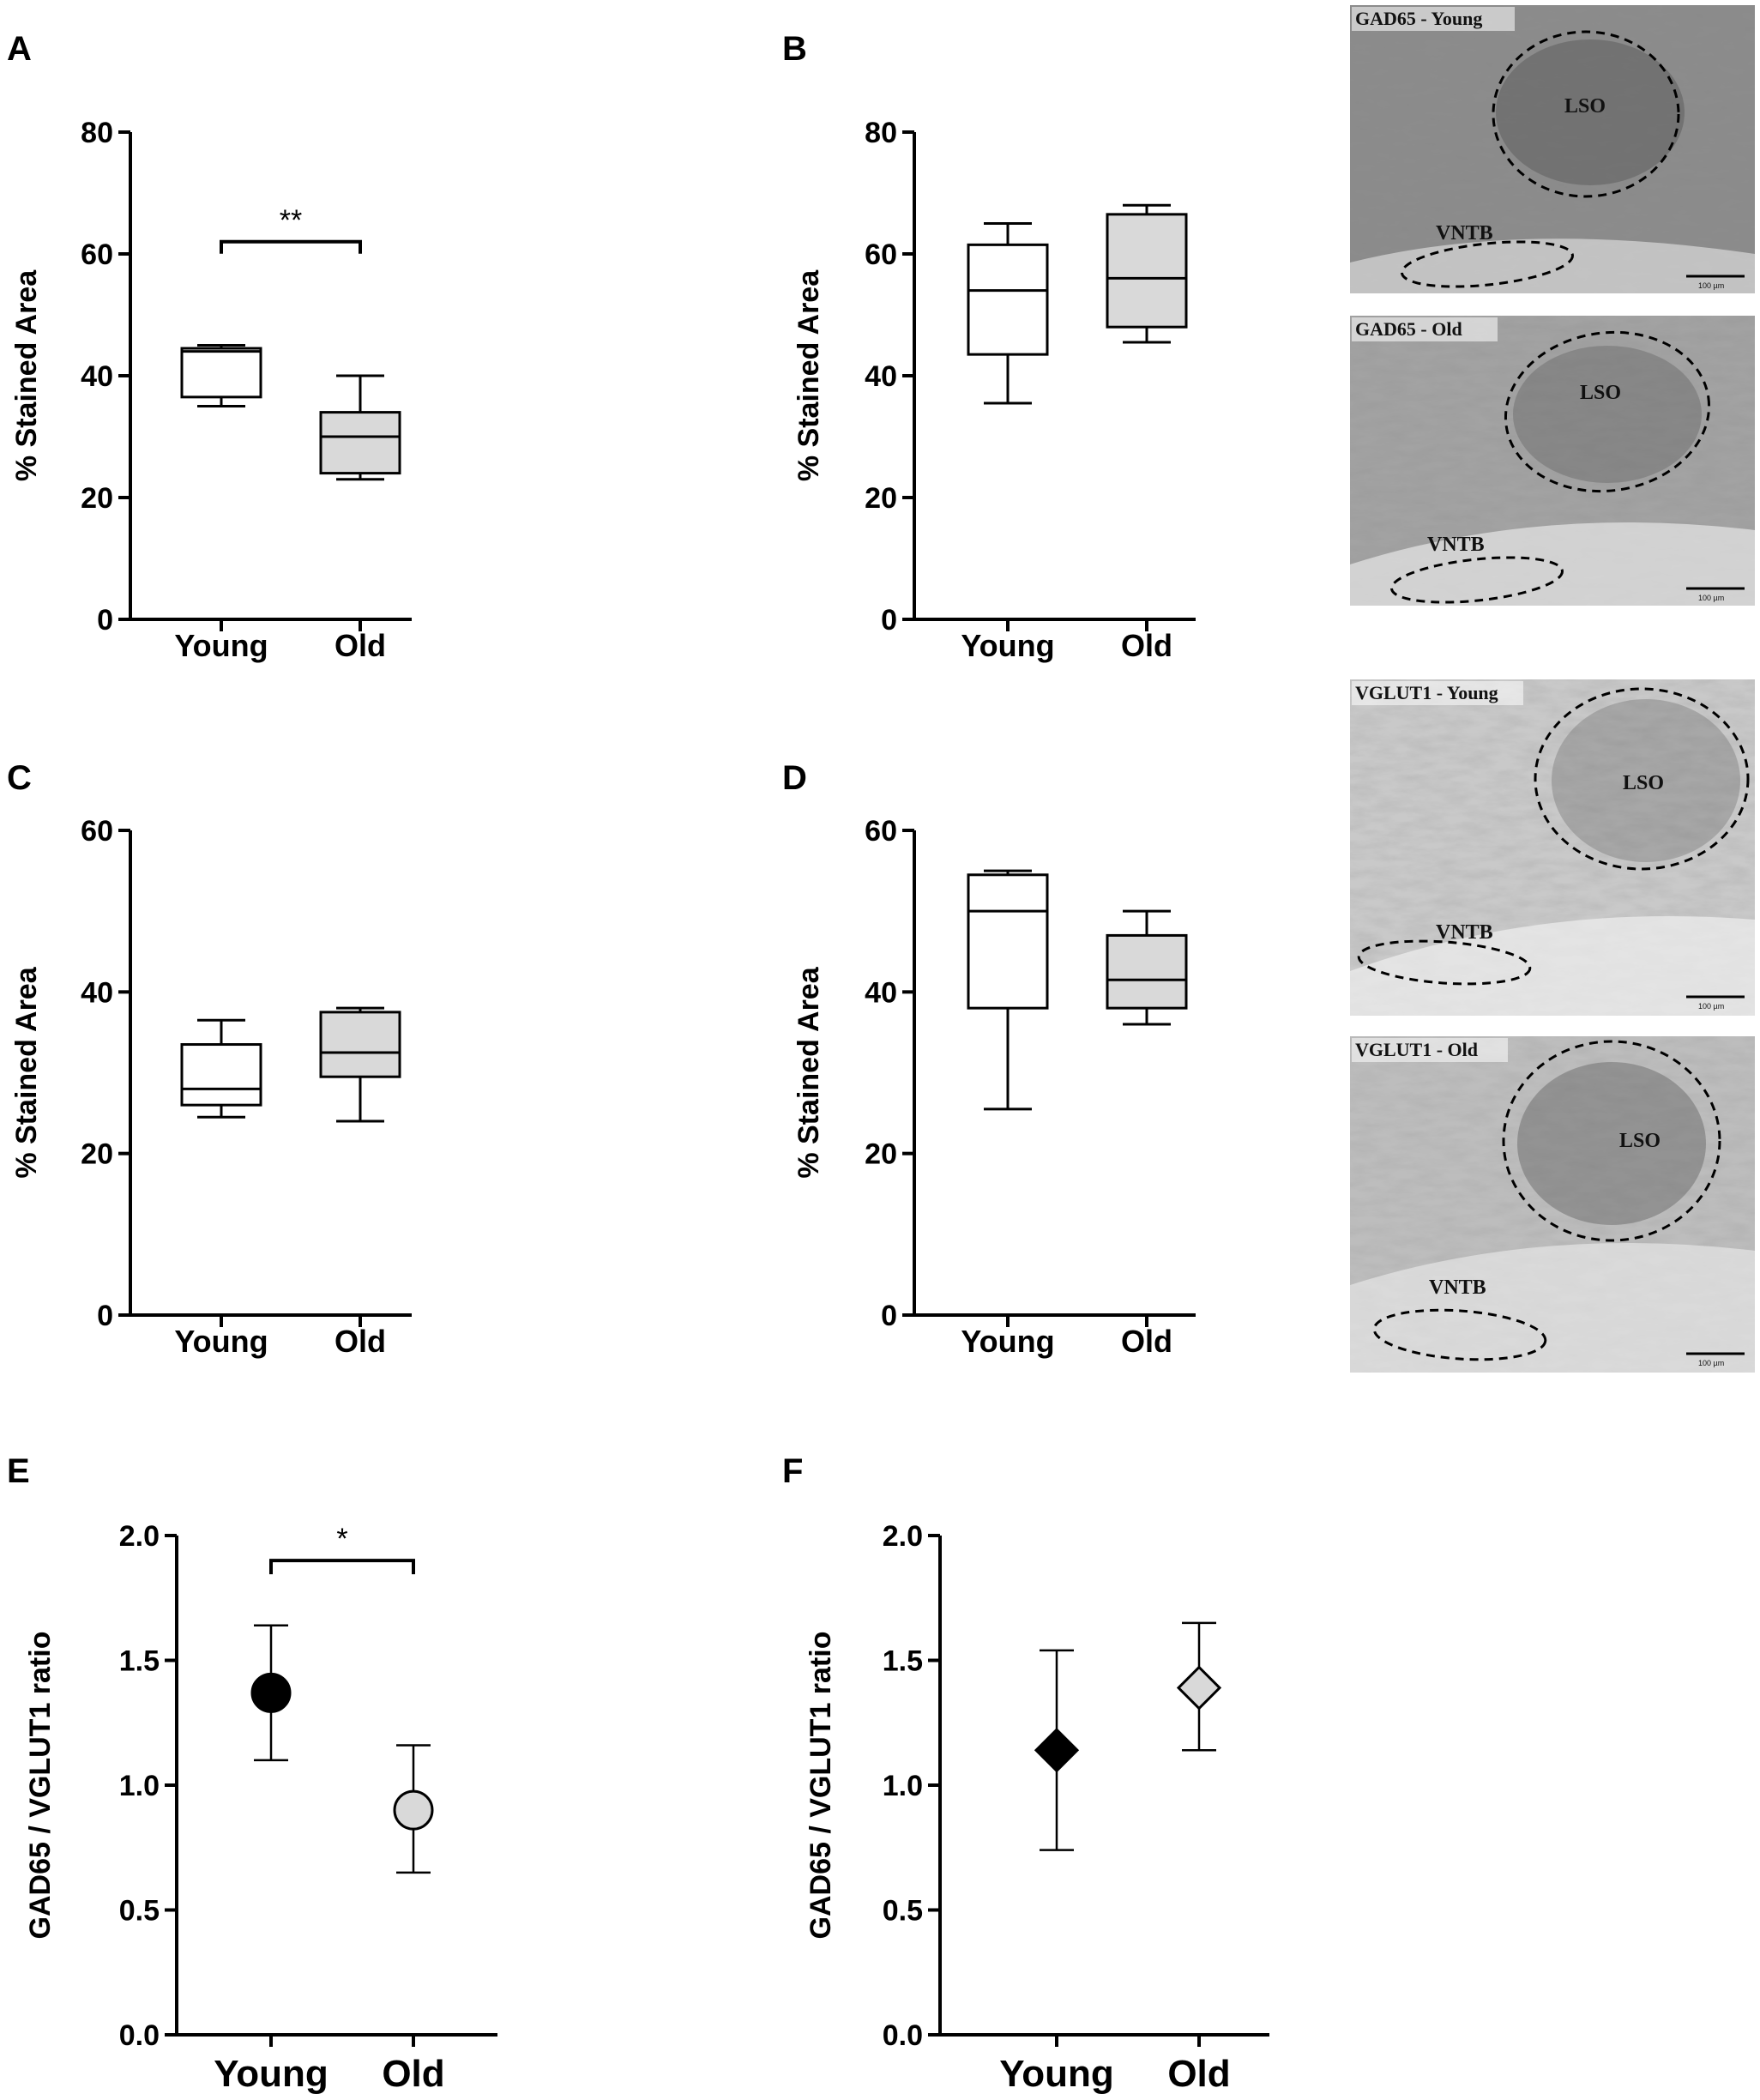  Describe the element at coordinates (794, 49) in the screenshot. I see `panel-letter-b: B` at that location.